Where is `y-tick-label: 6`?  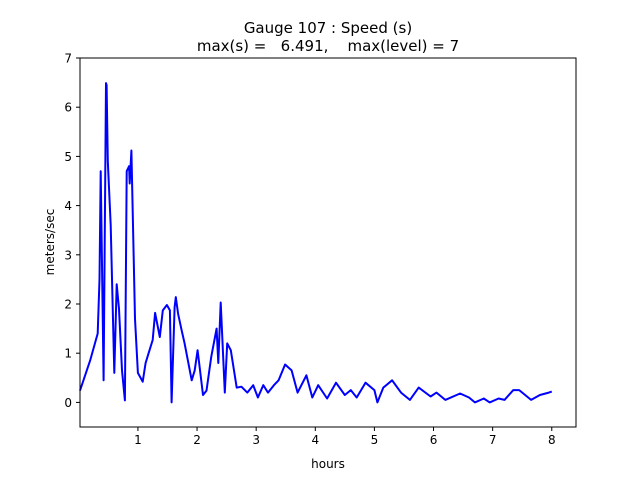
y-tick-label: 6 is located at coordinates (68, 108).